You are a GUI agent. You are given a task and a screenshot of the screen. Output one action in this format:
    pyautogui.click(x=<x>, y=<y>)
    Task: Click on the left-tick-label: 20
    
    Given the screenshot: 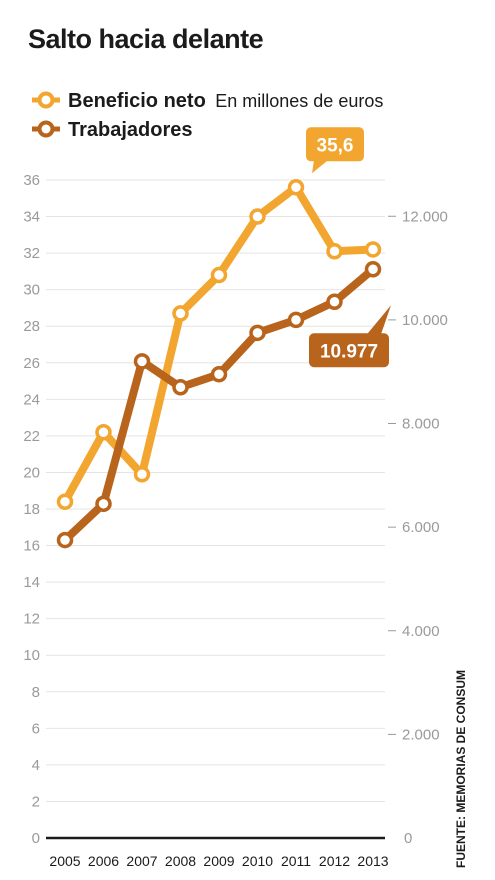 What is the action you would take?
    pyautogui.click(x=31, y=472)
    